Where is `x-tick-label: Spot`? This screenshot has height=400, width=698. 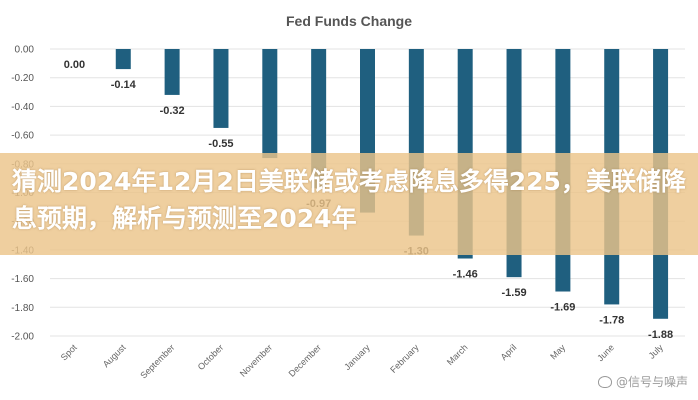
x-tick-label: Spot is located at coordinates (69, 352).